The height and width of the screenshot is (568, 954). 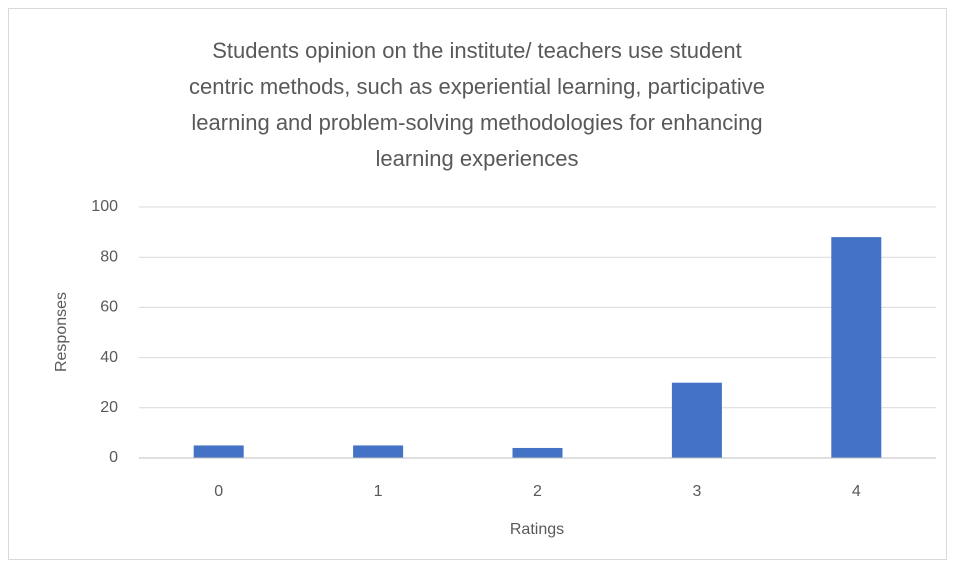 I want to click on x-tick-label: 3, so click(x=696, y=491).